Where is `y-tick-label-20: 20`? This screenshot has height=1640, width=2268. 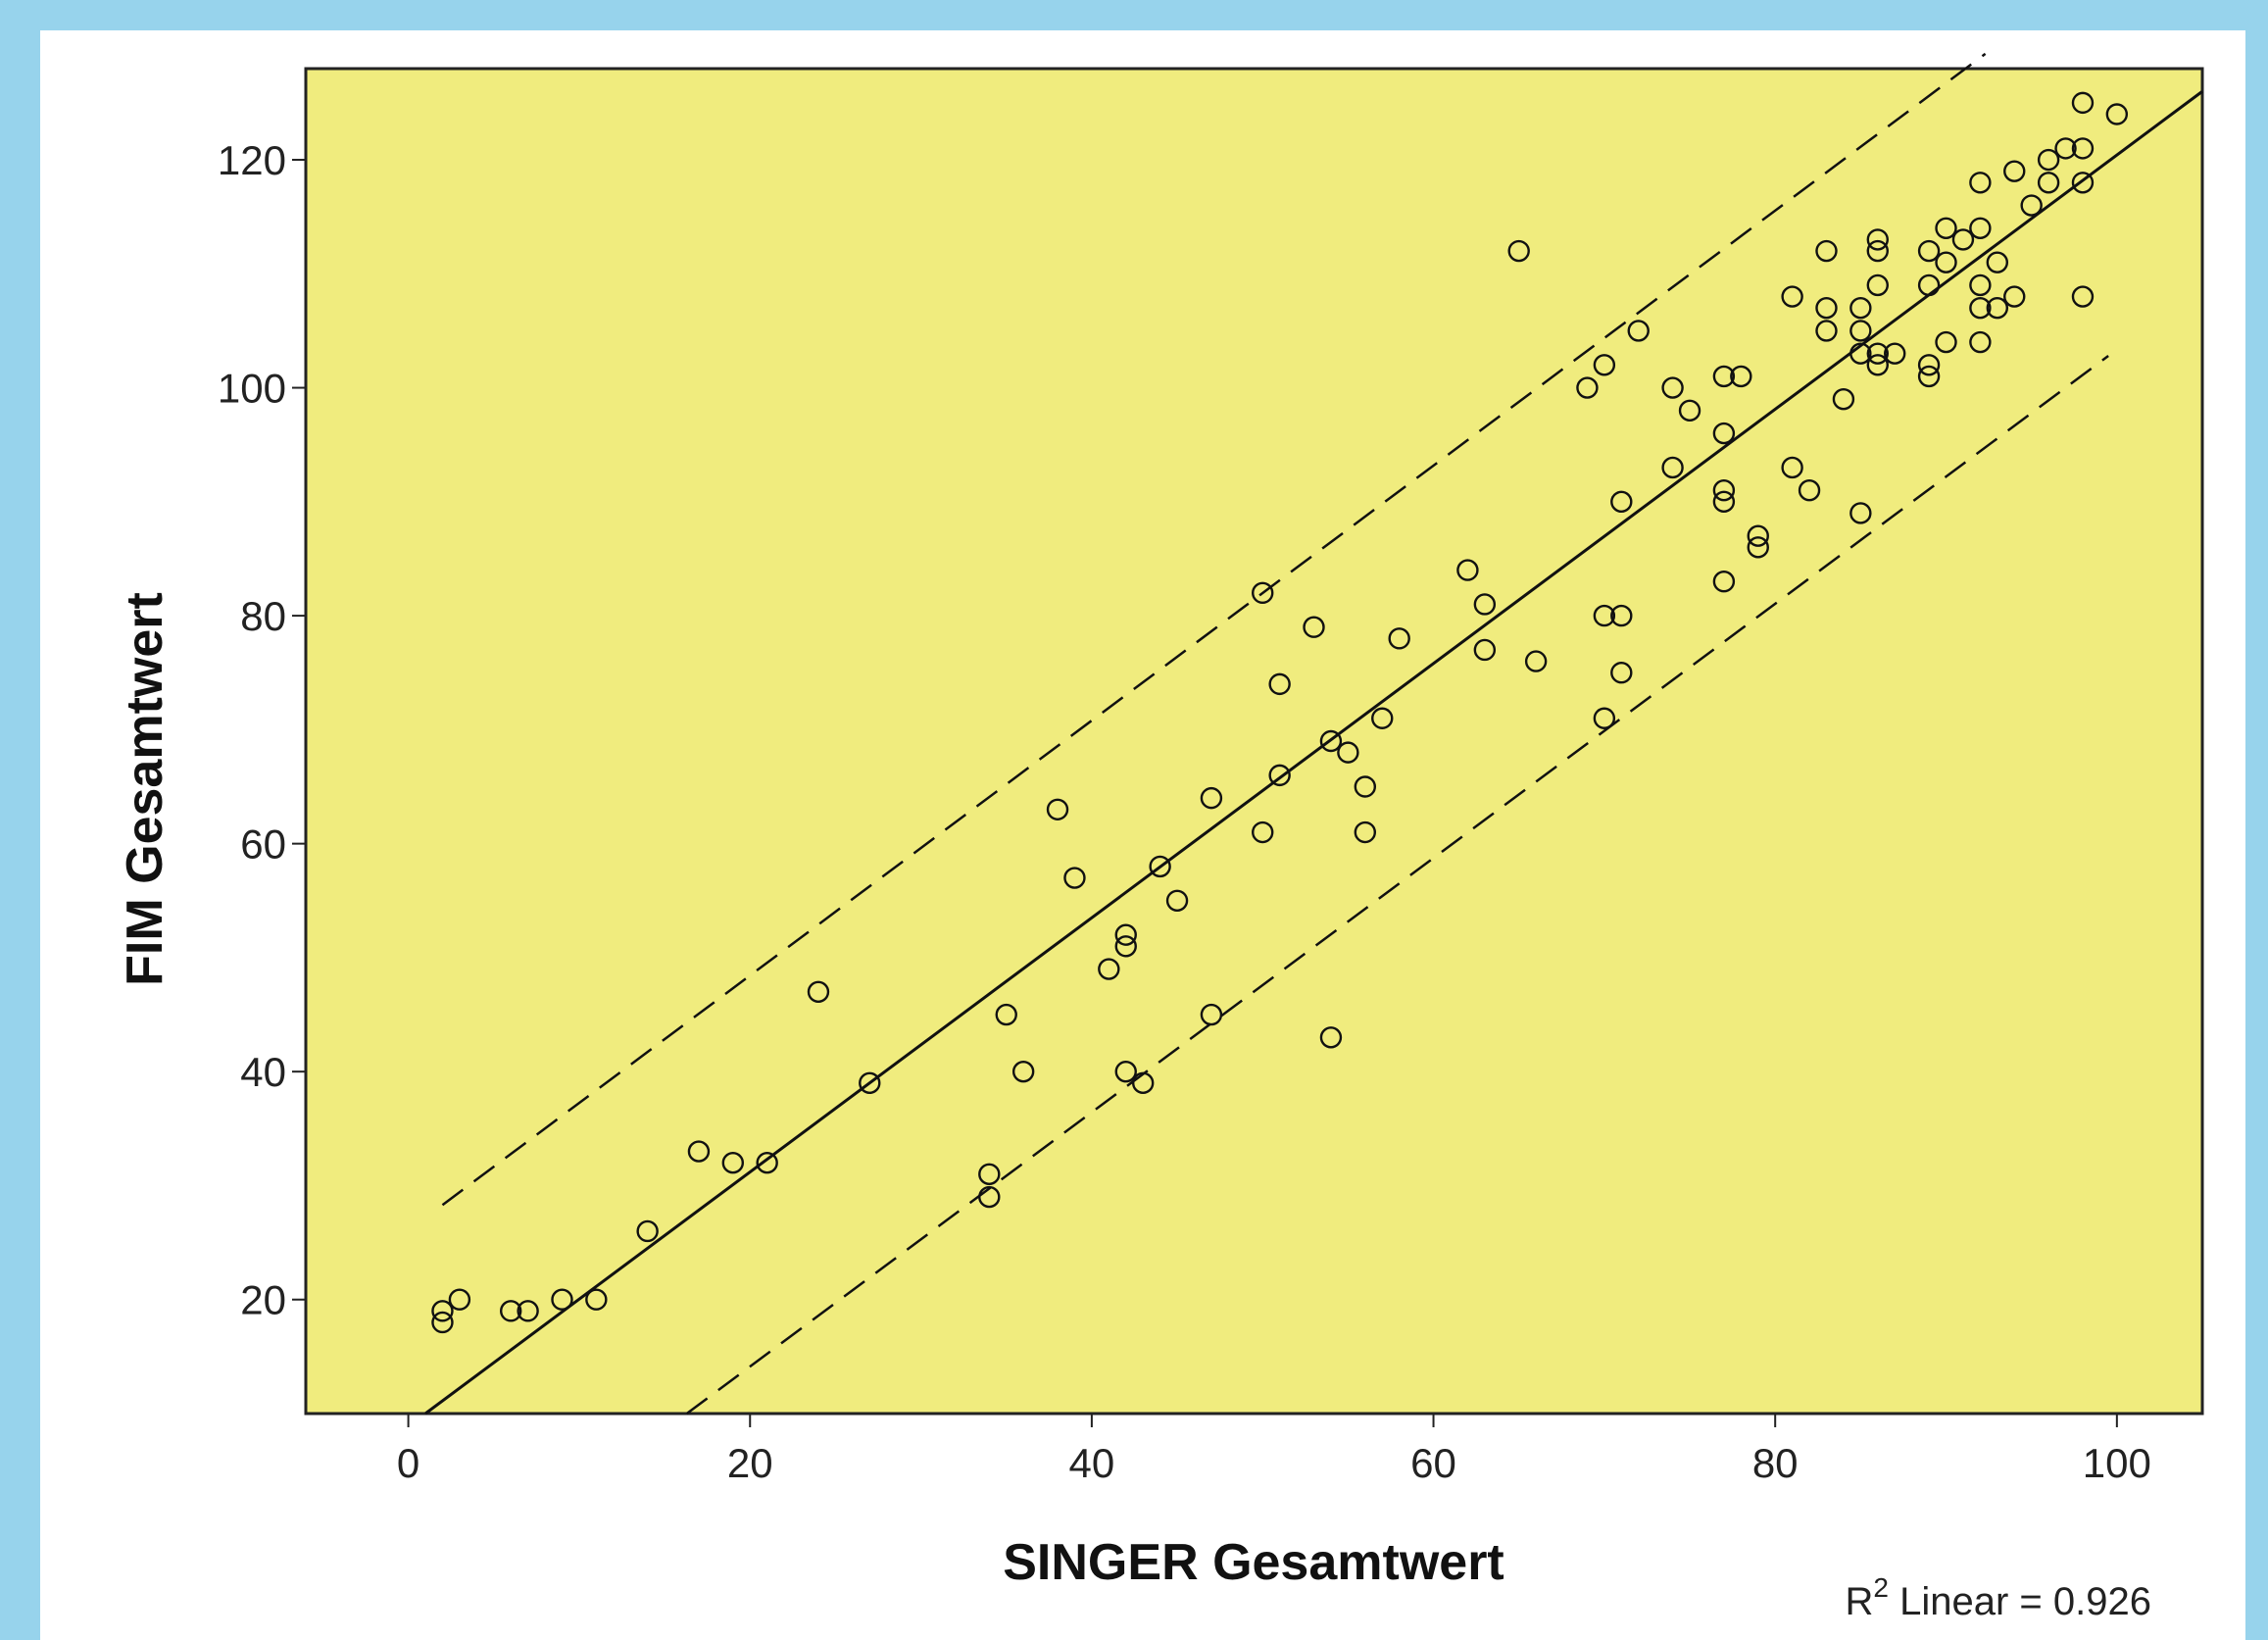 y-tick-label-20: 20 is located at coordinates (263, 1300).